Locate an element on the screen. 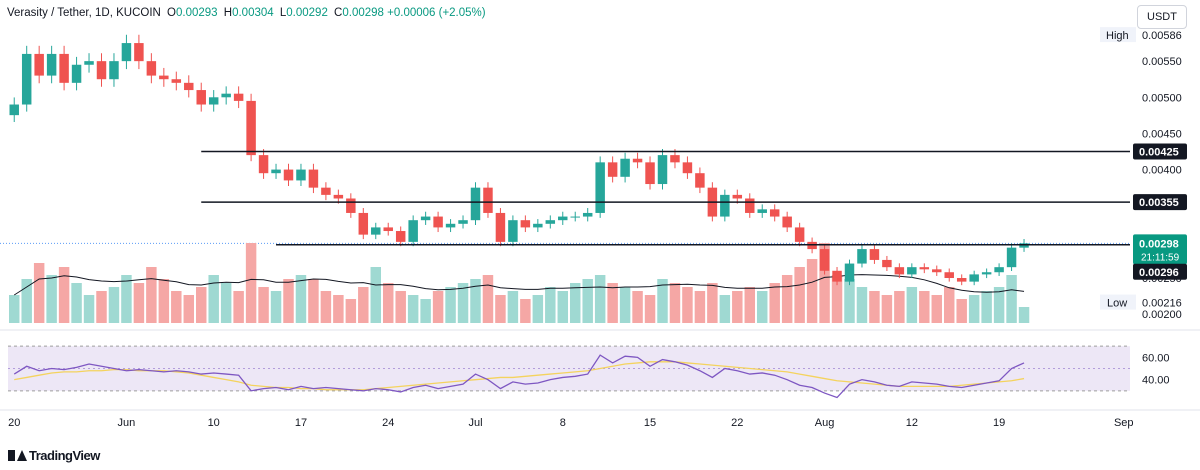 The width and height of the screenshot is (1200, 470). price-tick-label: 0.00450 is located at coordinates (1162, 134).